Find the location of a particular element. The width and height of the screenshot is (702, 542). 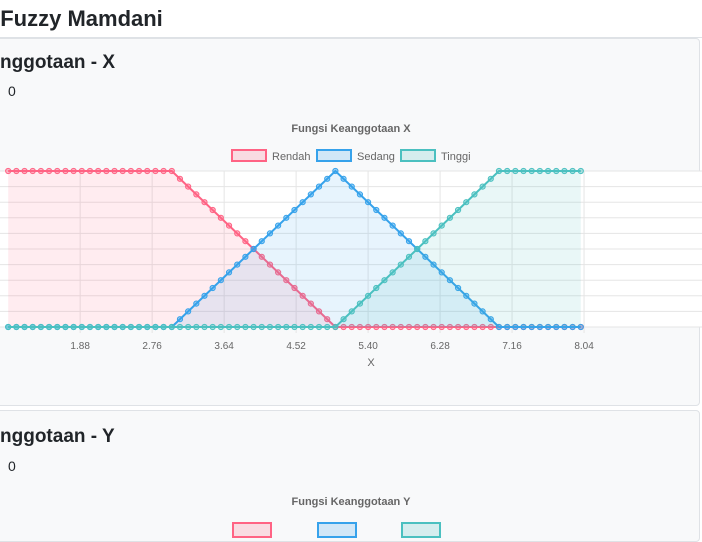

card-heading-x: nggotaan - X is located at coordinates (58, 62).